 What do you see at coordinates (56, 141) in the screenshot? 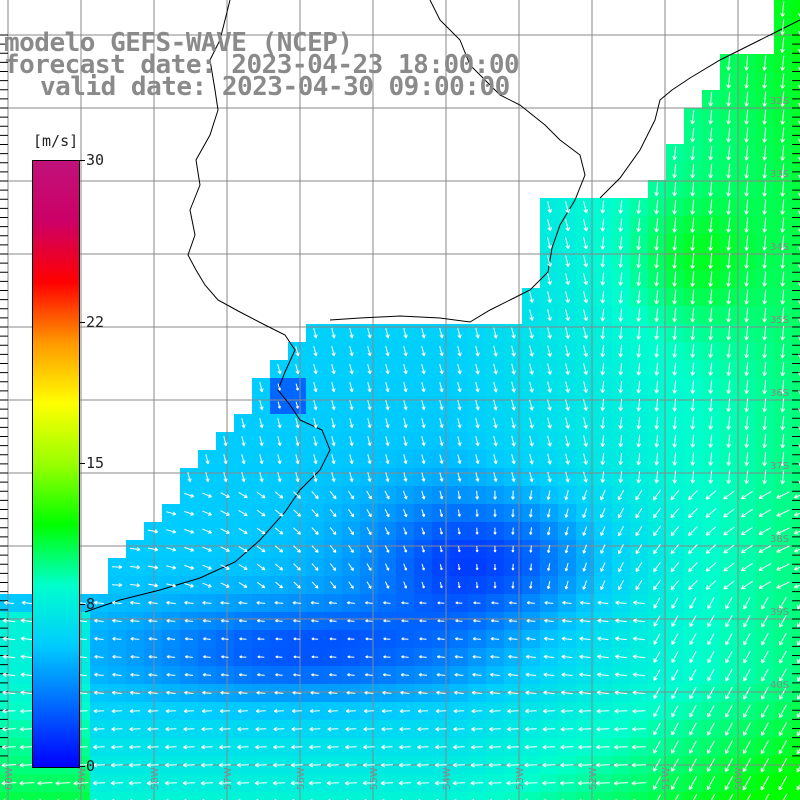
I see `colorbar-unit: [m/s]` at bounding box center [56, 141].